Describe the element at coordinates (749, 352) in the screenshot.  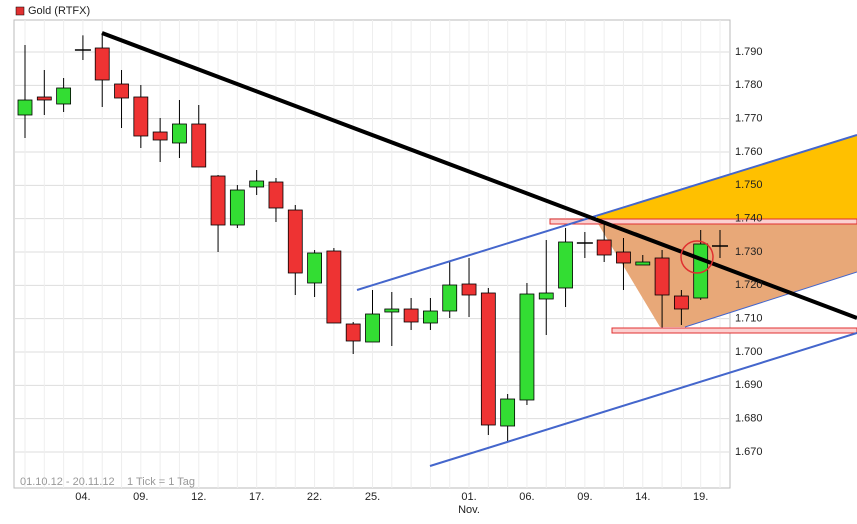
I see `y-tick-label: 1.700` at that location.